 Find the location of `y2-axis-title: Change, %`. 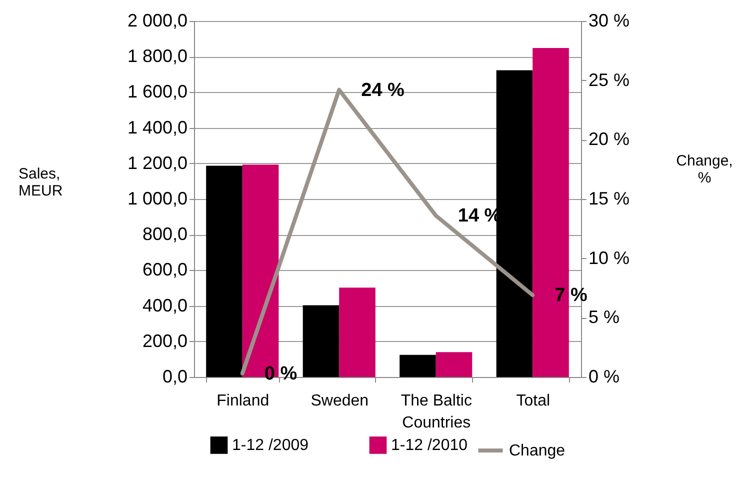

y2-axis-title: Change, % is located at coordinates (704, 169).